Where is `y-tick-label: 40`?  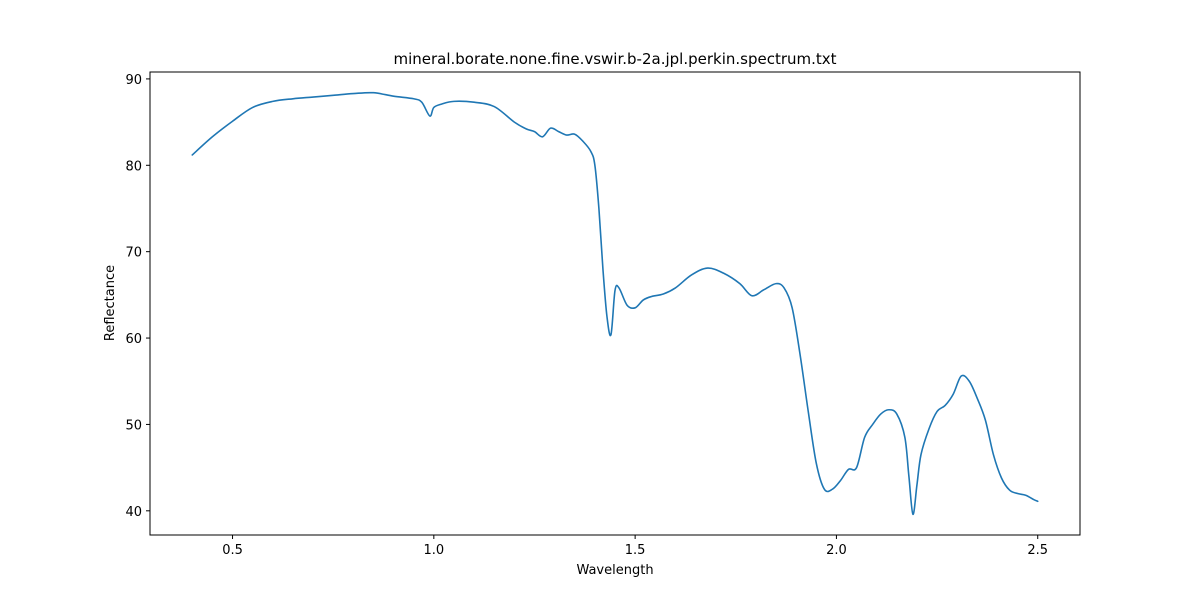 y-tick-label: 40 is located at coordinates (133, 512).